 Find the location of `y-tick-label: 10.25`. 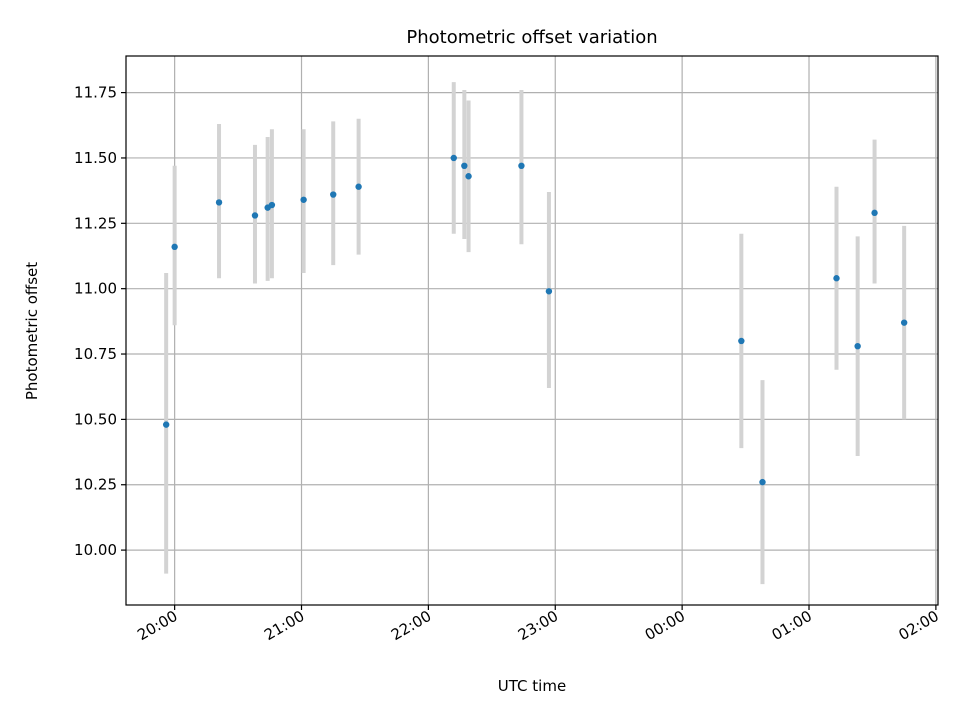

y-tick-label: 10.25 is located at coordinates (95, 485).